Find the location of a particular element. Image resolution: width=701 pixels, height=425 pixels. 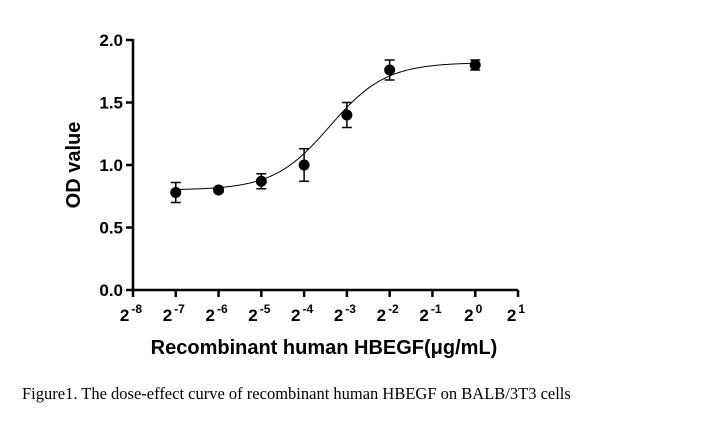

x-tick-label: 2 -7 is located at coordinates (174, 313).